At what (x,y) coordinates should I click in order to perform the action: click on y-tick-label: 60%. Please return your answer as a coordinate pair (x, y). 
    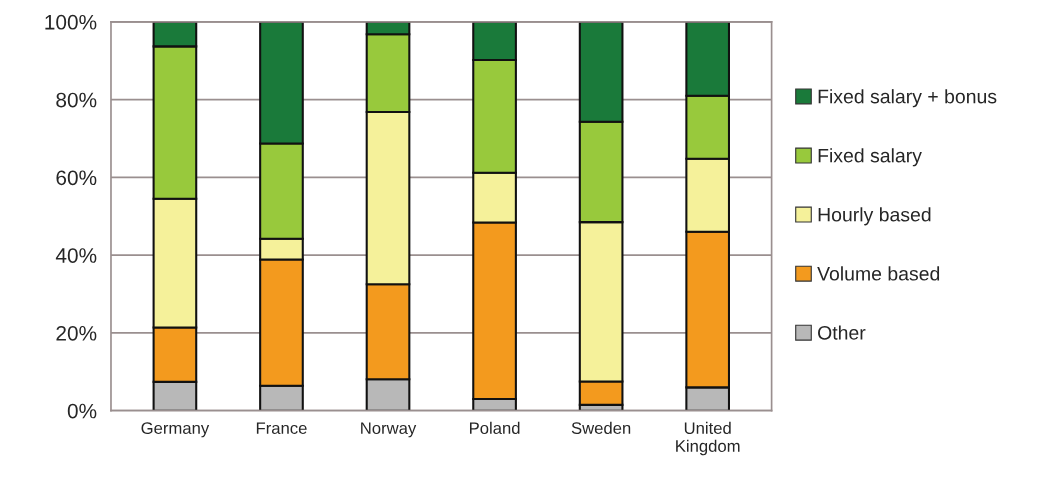
    Looking at the image, I should click on (76, 178).